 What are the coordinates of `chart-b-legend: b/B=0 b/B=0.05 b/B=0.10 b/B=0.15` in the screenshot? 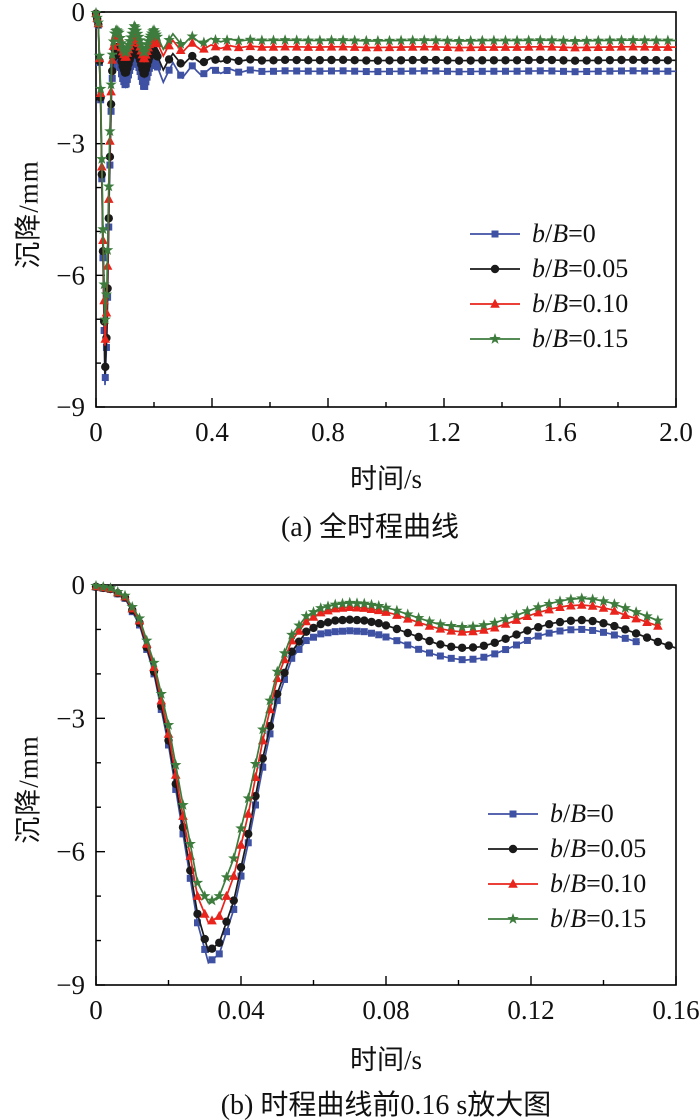 It's located at (566, 866).